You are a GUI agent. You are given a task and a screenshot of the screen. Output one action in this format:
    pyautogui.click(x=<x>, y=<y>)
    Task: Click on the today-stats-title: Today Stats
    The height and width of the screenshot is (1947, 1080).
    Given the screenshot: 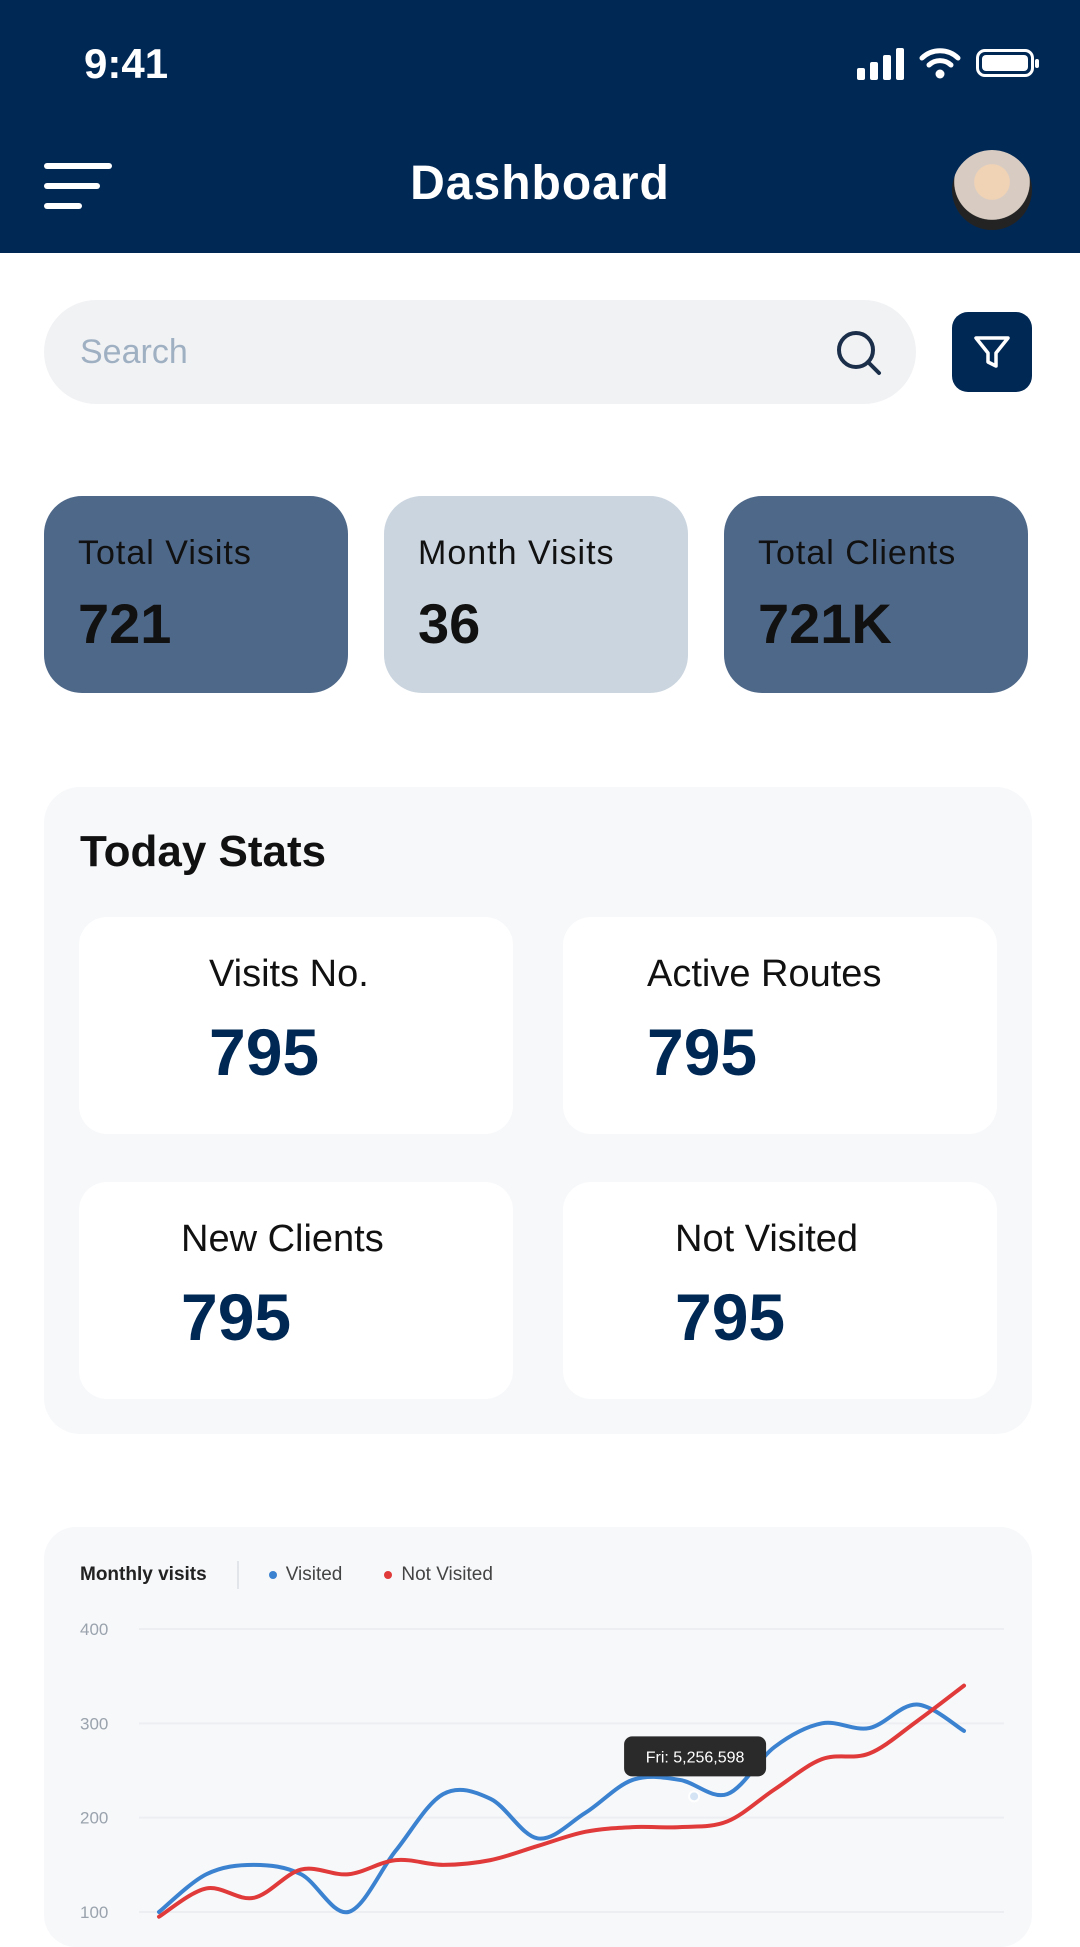 What is the action you would take?
    pyautogui.click(x=203, y=851)
    